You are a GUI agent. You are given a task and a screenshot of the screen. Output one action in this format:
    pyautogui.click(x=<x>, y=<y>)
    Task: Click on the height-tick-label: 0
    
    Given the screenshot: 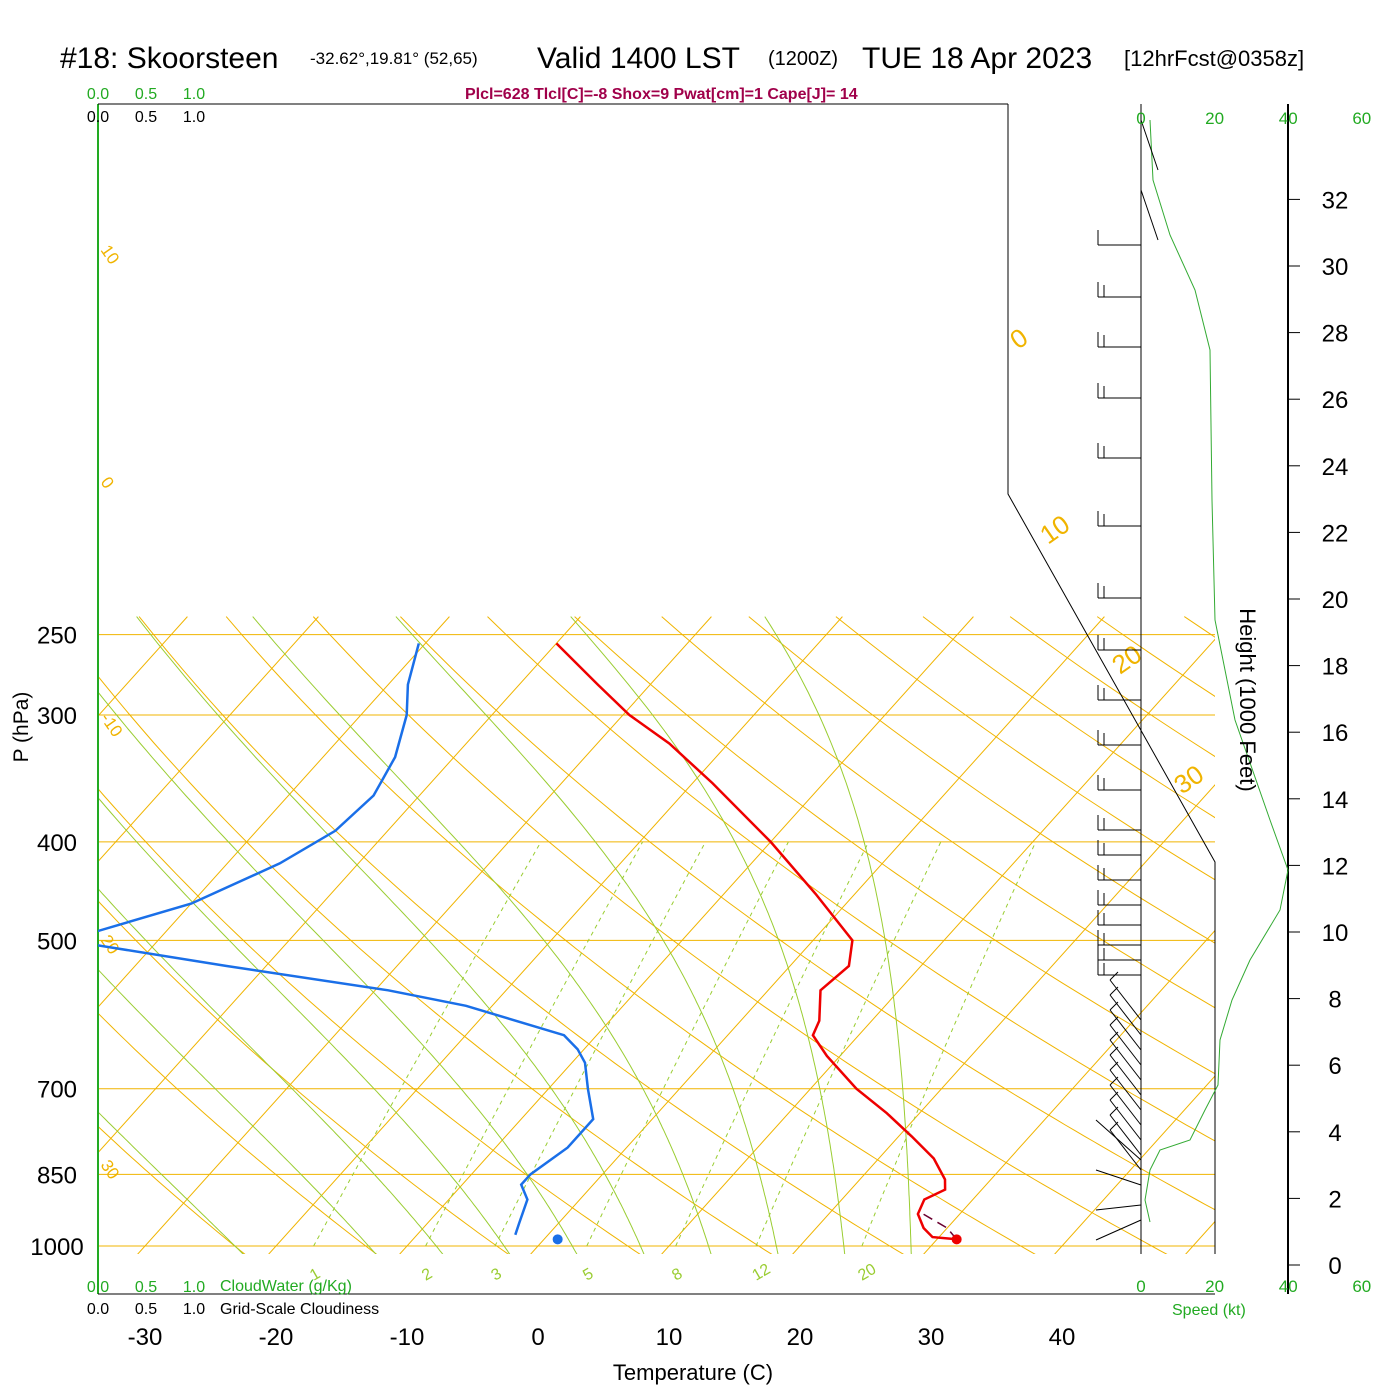 What is the action you would take?
    pyautogui.click(x=1334, y=1266)
    